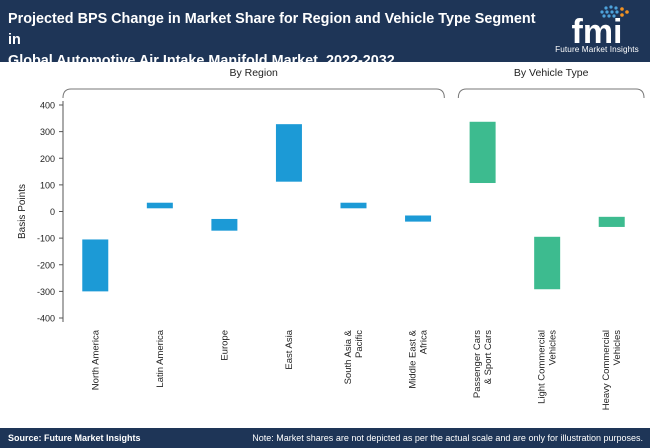 This screenshot has width=650, height=448. Describe the element at coordinates (47, 185) in the screenshot. I see `y-tick-label: 100` at that location.